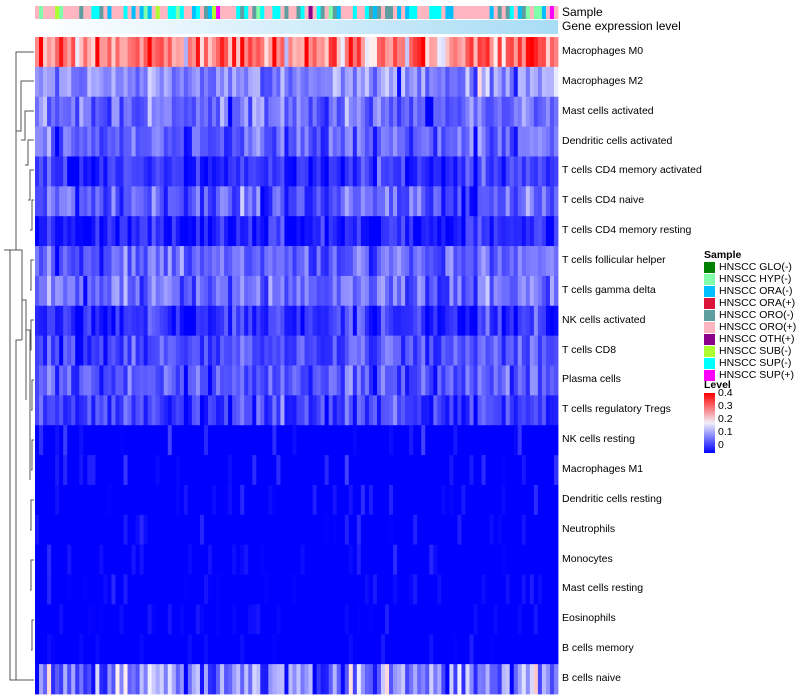  What do you see at coordinates (296, 27) in the screenshot?
I see `gene-expression-annotation-bar` at bounding box center [296, 27].